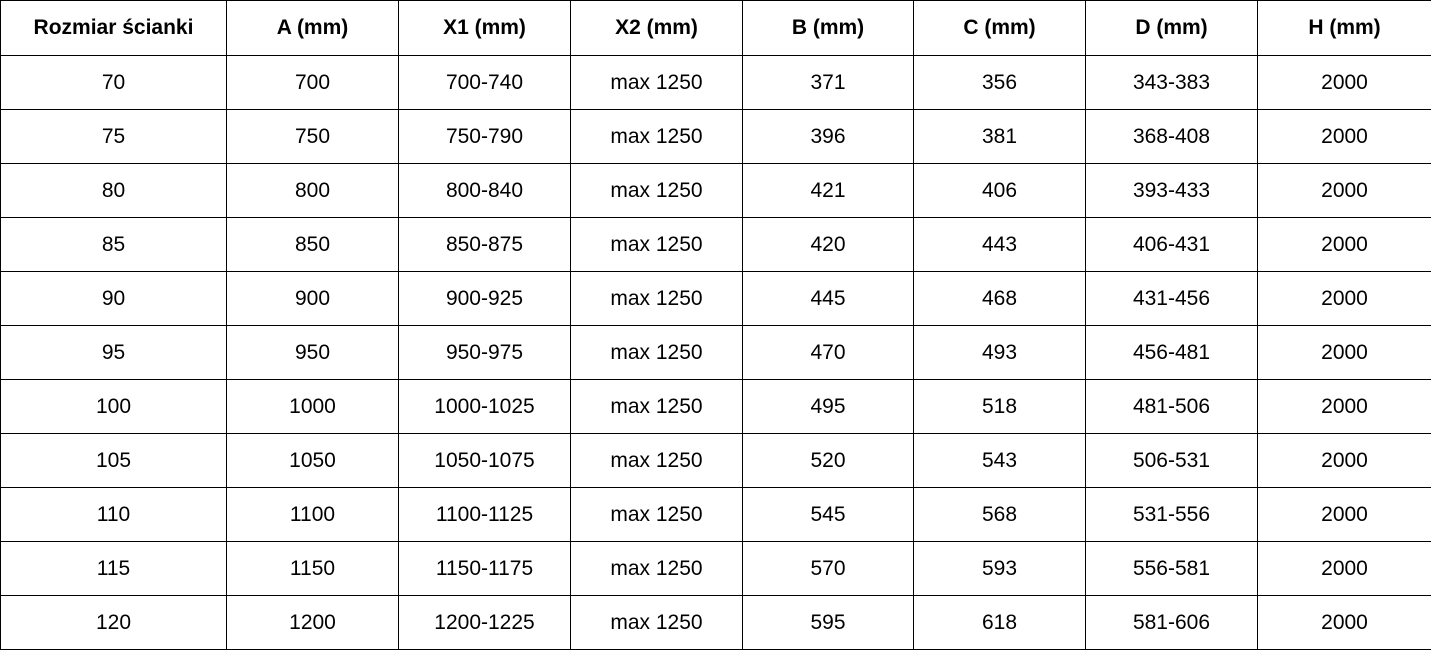  I want to click on table-cell: 800, so click(313, 191).